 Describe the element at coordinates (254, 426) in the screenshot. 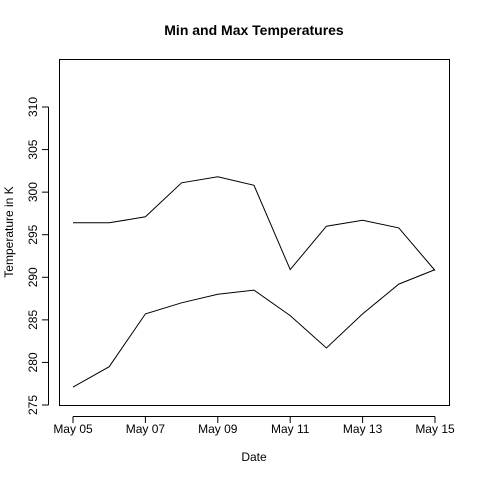

I see `x-axis: May 05 May 07 May 09 May 11 May 13 May 15` at that location.